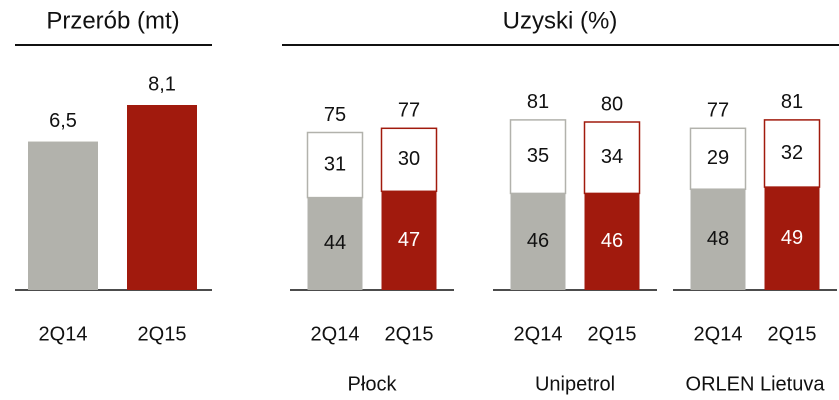 The image size is (839, 400). I want to click on value-label: 8,1, so click(162, 84).